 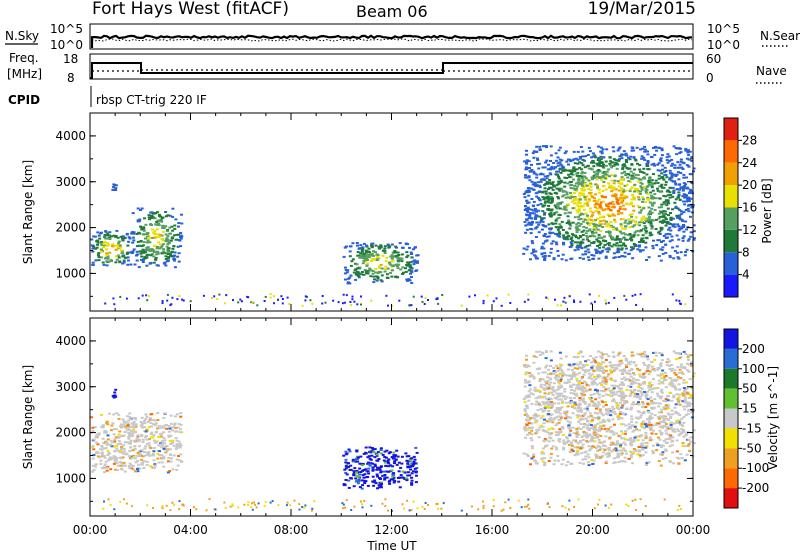 What do you see at coordinates (749, 208) in the screenshot?
I see `colorbar-tick-label: 16` at bounding box center [749, 208].